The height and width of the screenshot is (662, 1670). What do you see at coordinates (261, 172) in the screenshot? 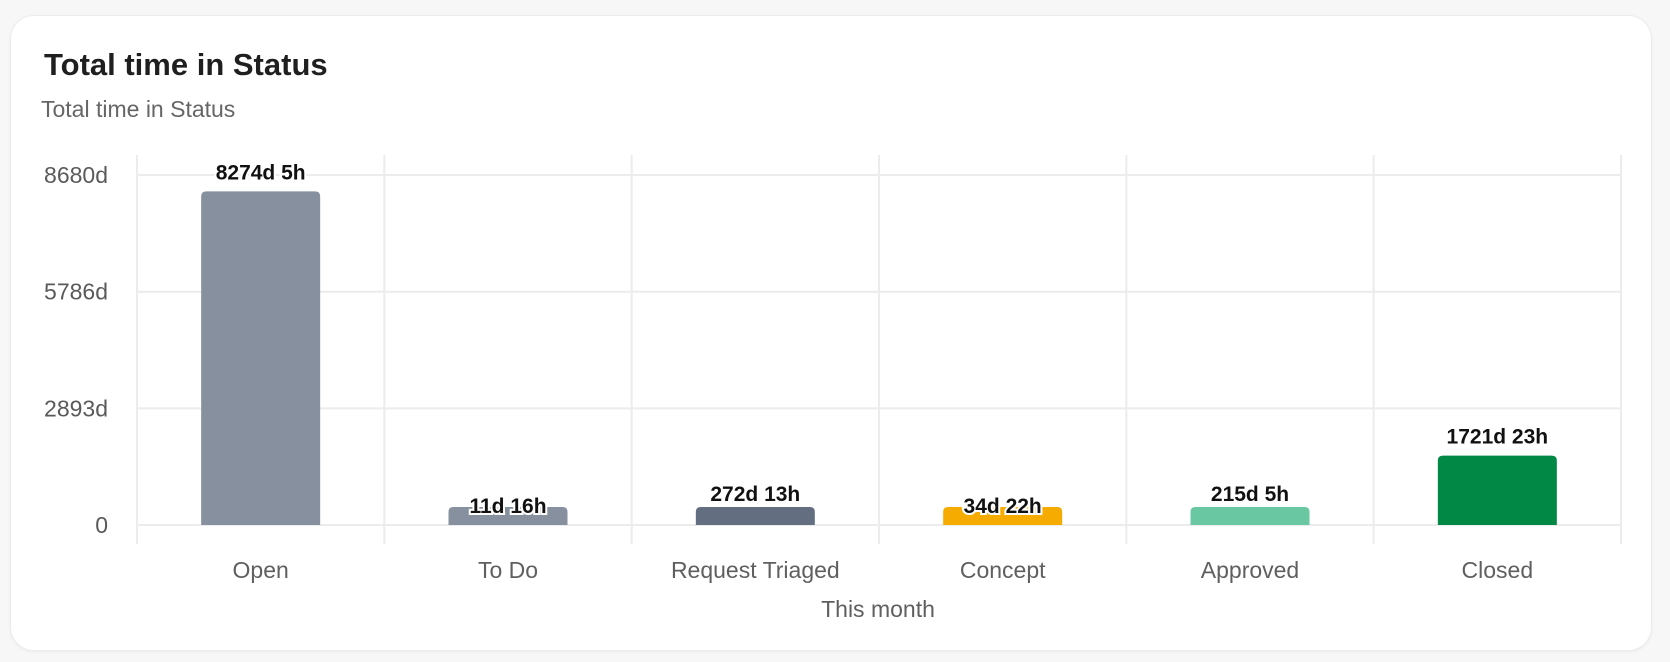
I see `bar-value-label: 8274d 5h` at bounding box center [261, 172].